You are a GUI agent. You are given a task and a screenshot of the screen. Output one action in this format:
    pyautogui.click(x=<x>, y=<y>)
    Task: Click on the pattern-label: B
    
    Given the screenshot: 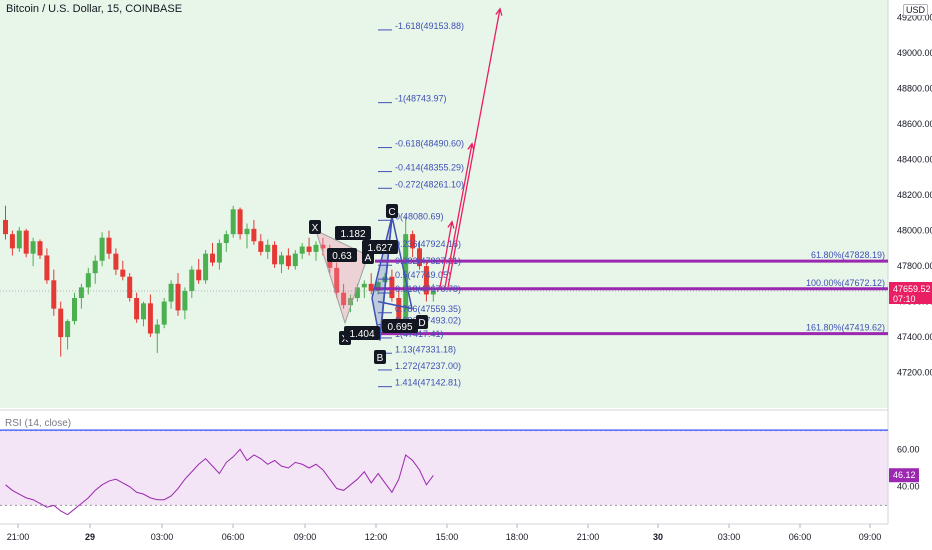 What is the action you would take?
    pyautogui.click(x=380, y=358)
    